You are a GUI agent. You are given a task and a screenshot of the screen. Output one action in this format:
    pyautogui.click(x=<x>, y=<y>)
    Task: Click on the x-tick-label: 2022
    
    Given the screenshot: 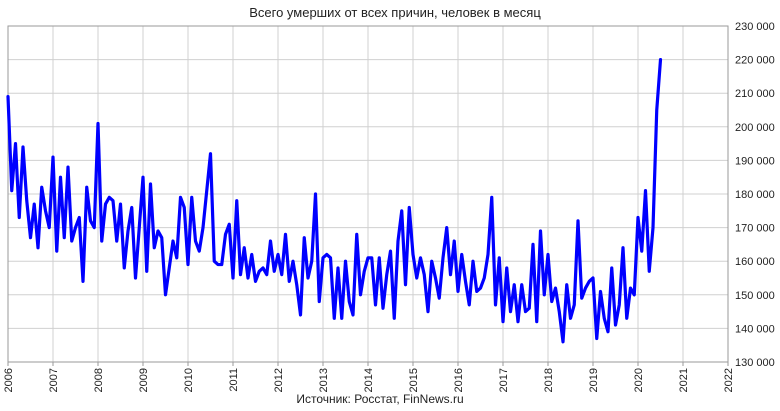 What is the action you would take?
    pyautogui.click(x=729, y=380)
    